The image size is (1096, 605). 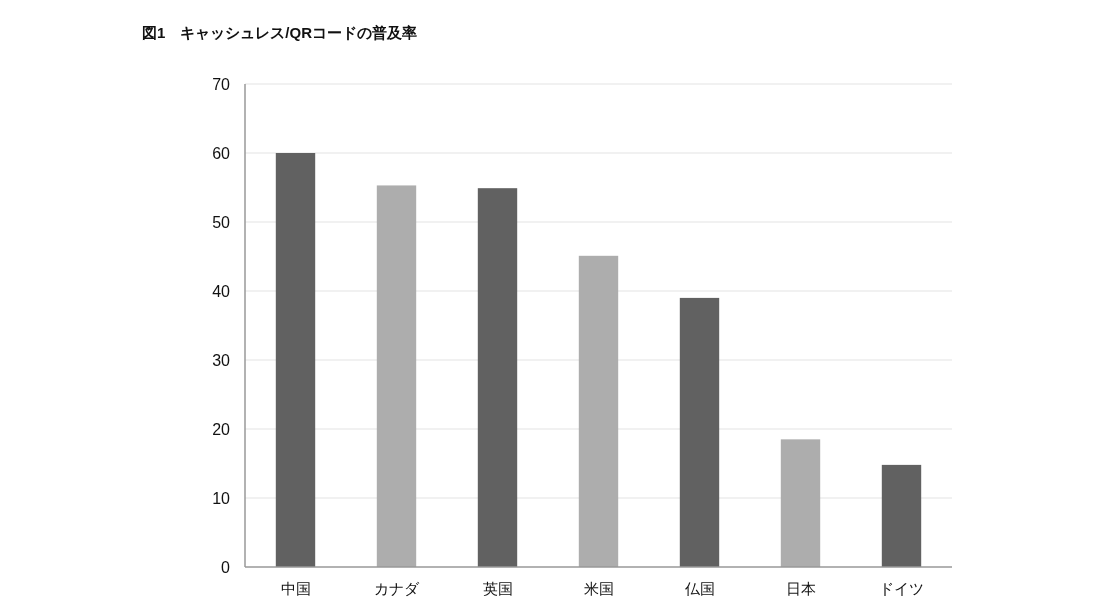 I want to click on x-tick-label: 米国, so click(x=598, y=588).